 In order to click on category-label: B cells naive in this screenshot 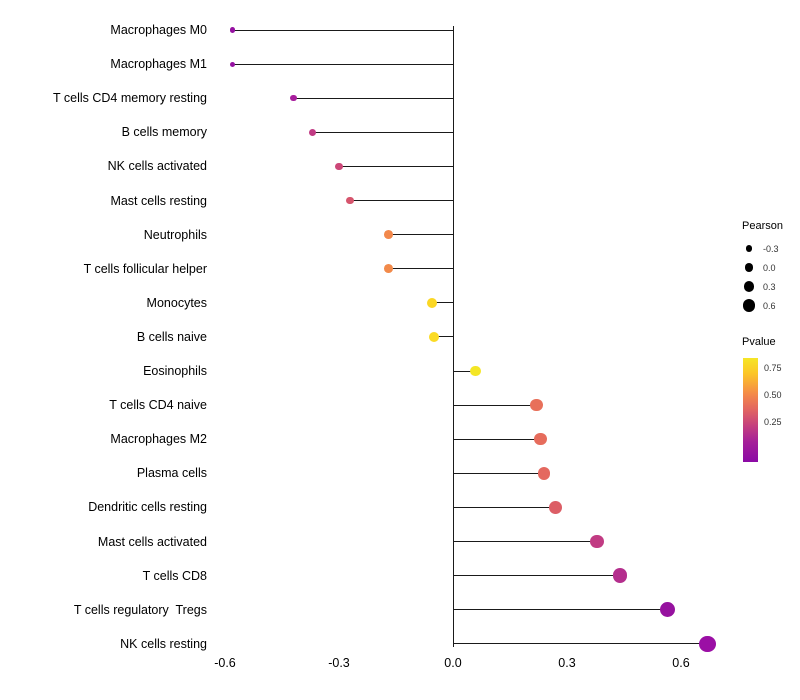, I will do `click(171, 336)`.